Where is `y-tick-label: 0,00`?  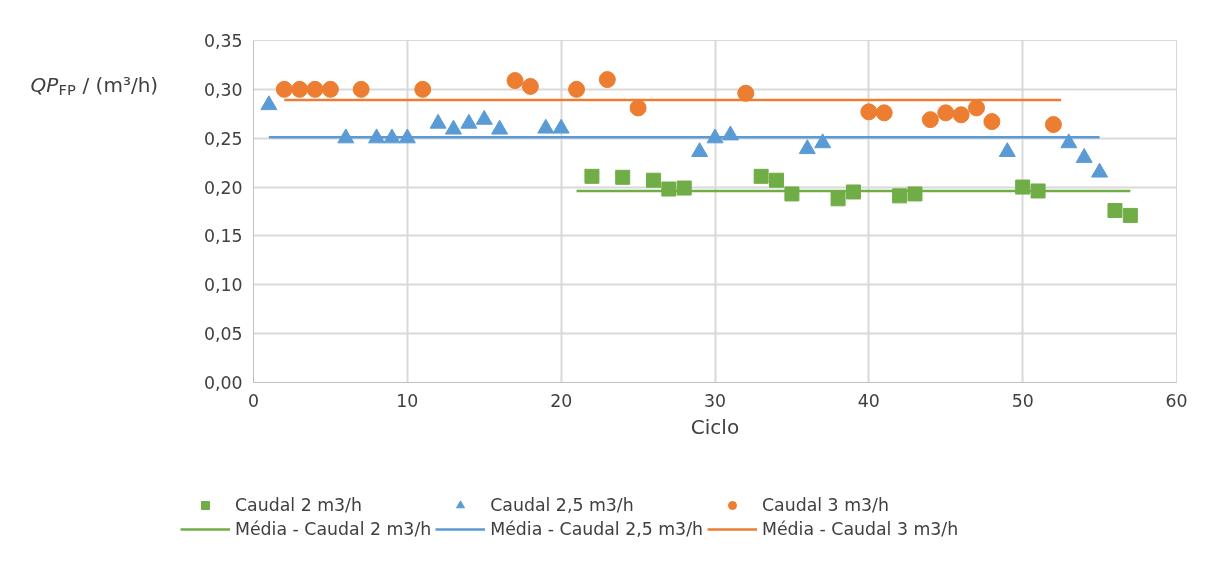 y-tick-label: 0,00 is located at coordinates (223, 383).